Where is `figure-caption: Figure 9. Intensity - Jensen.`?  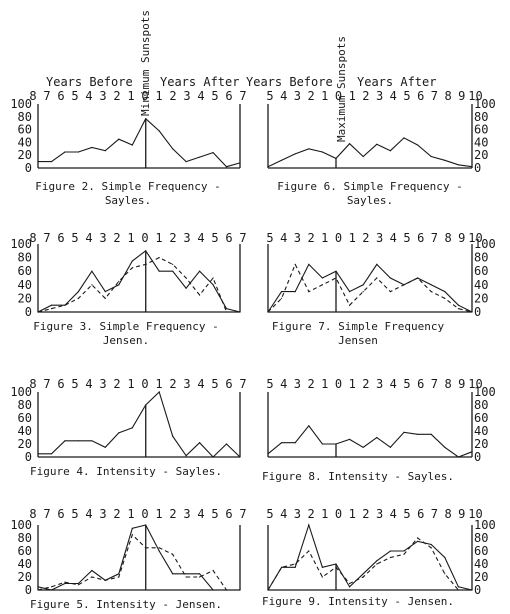 figure-caption: Figure 9. Intensity - Jensen. is located at coordinates (358, 601).